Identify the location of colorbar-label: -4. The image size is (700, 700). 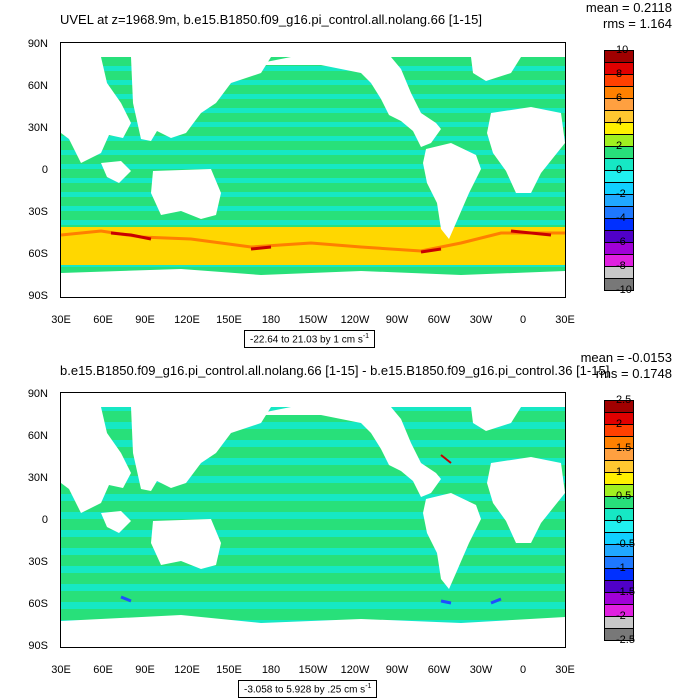
(621, 218).